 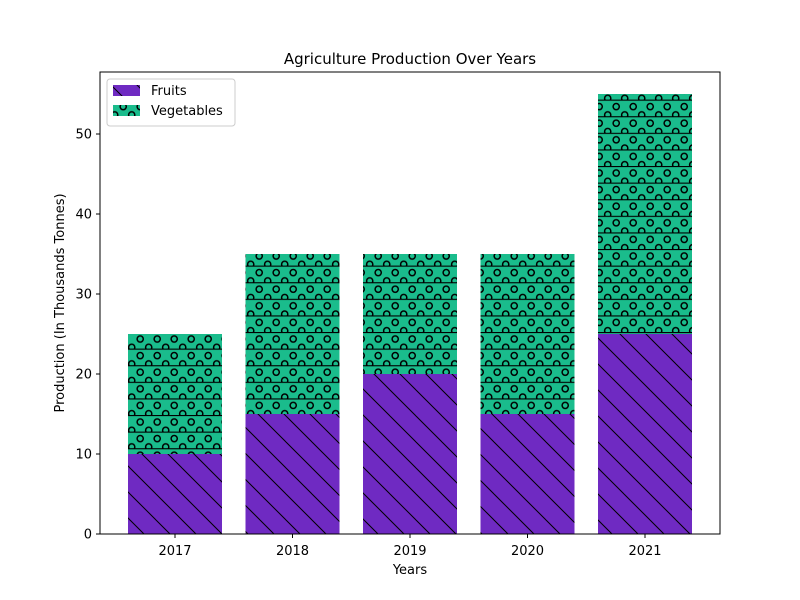 What do you see at coordinates (527, 334) in the screenshot?
I see `bar-vegetables-2020` at bounding box center [527, 334].